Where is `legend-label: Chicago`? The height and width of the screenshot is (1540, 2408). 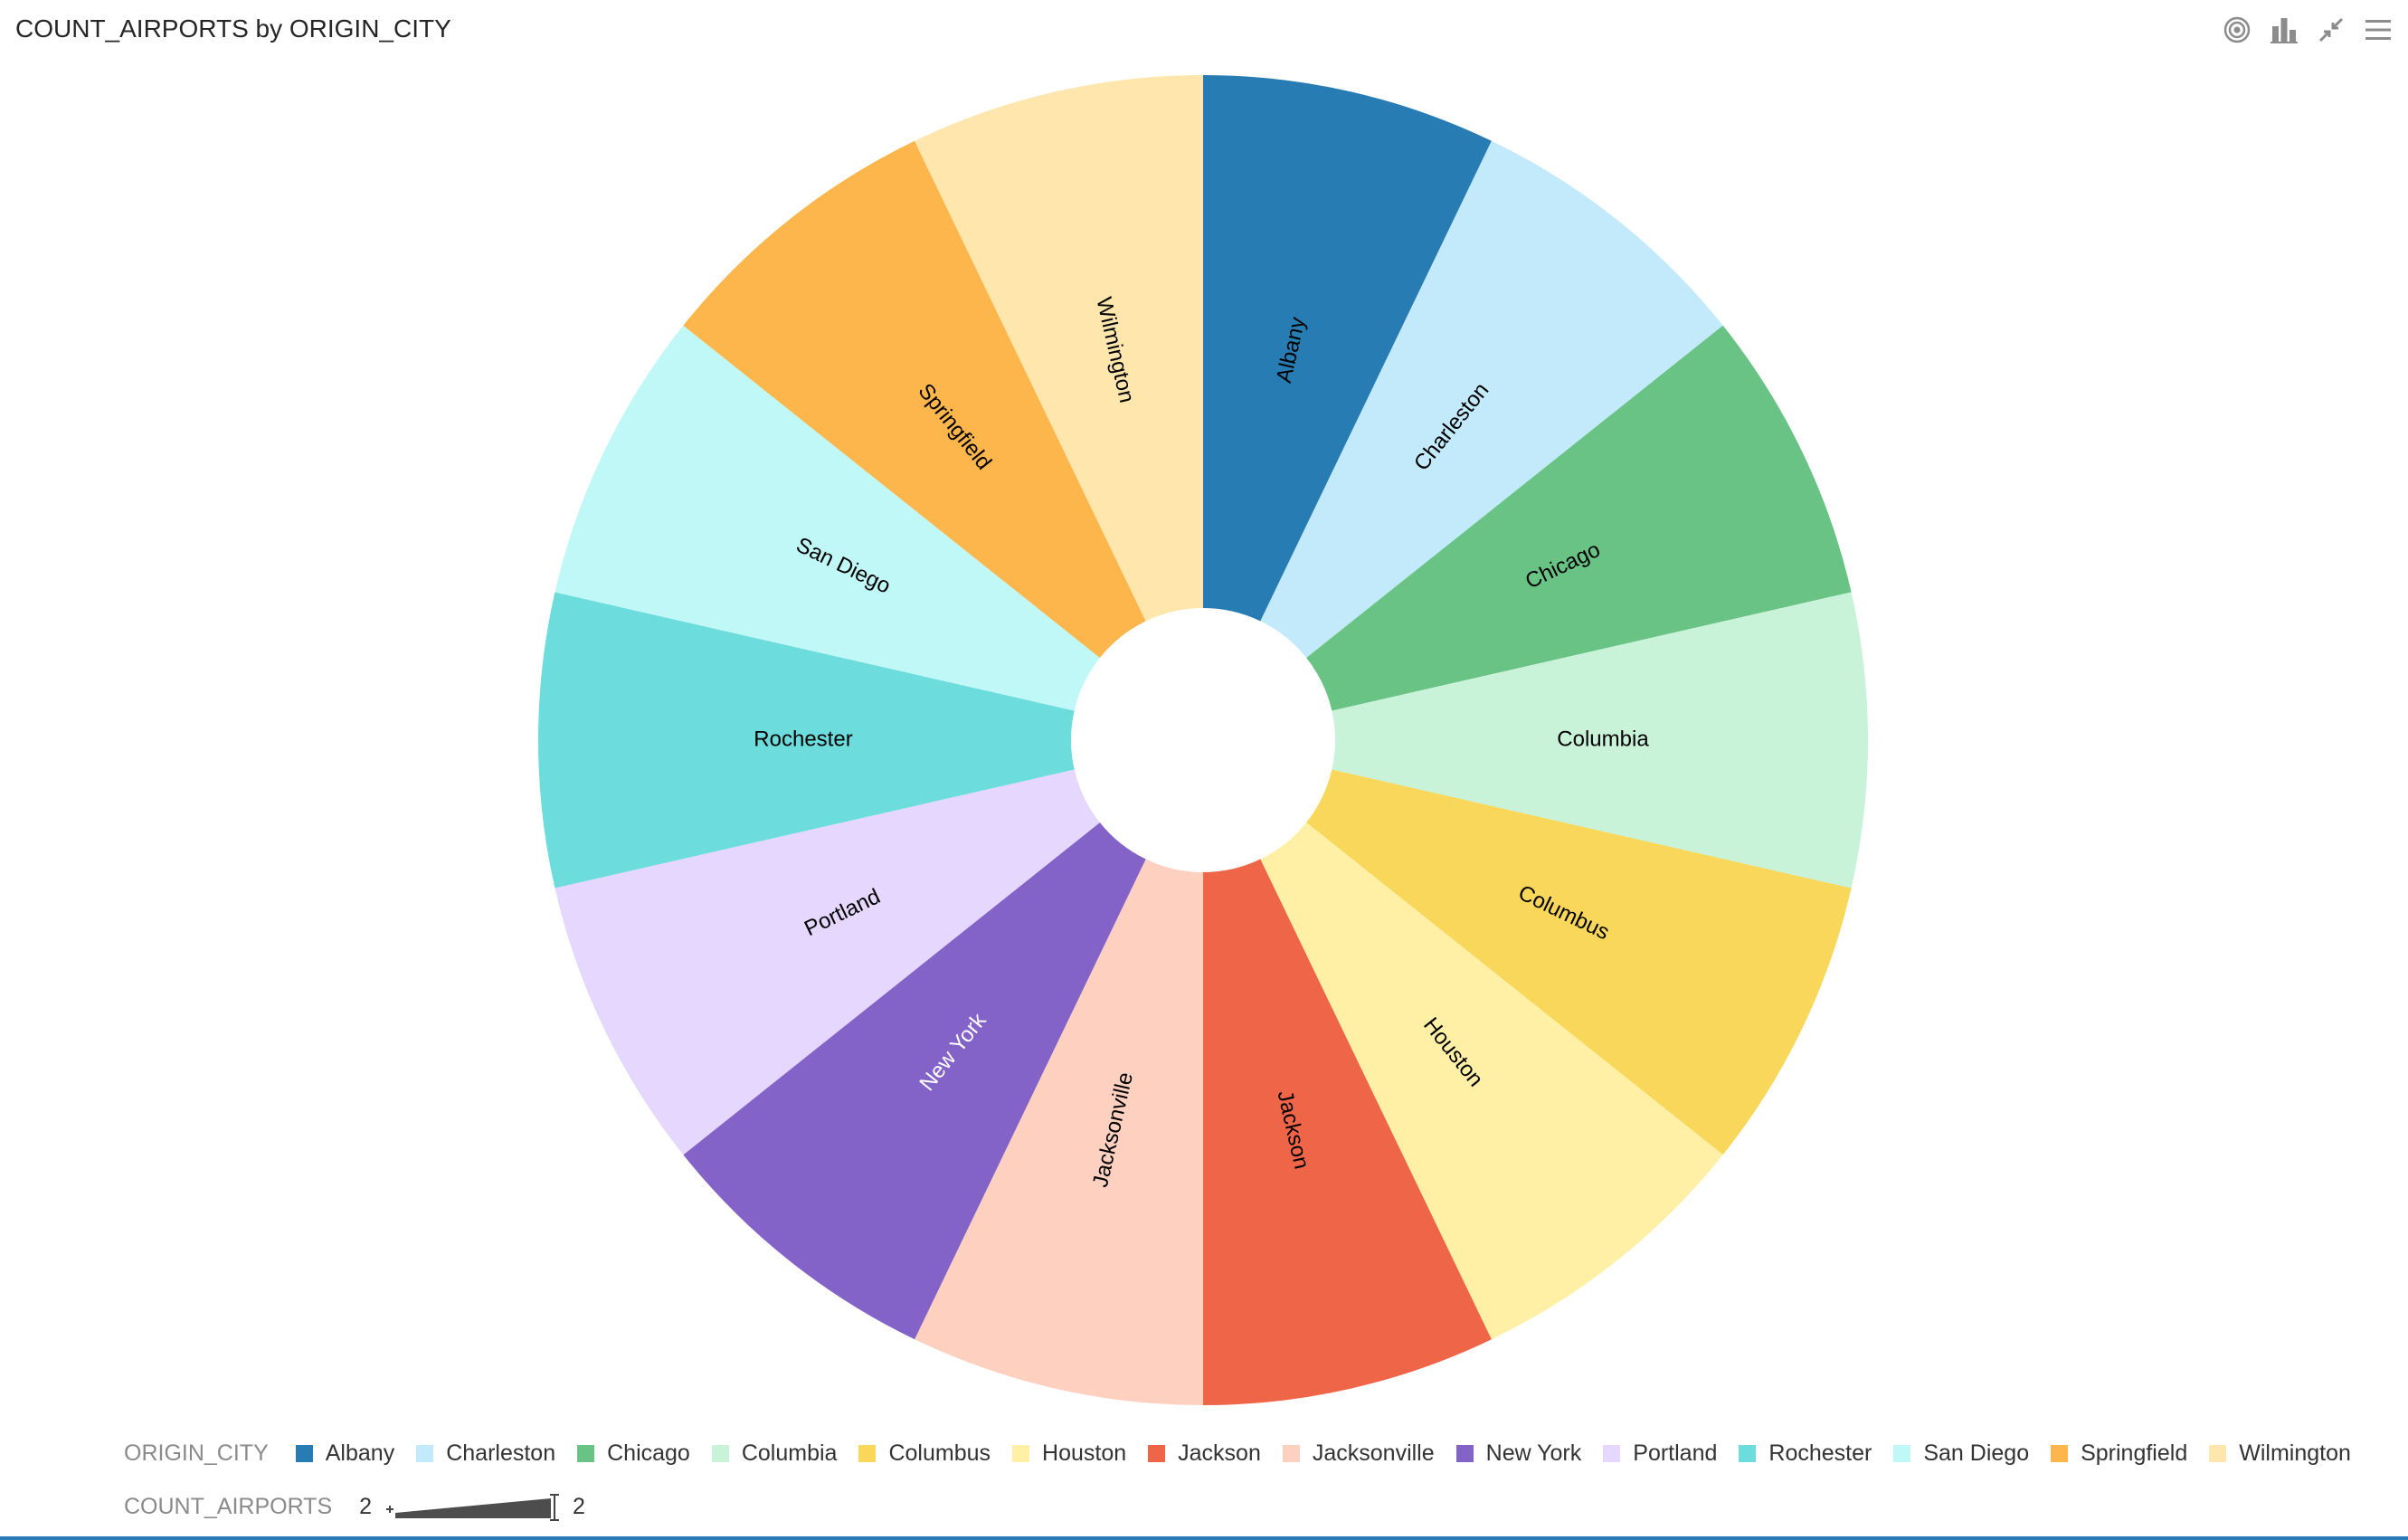 legend-label: Chicago is located at coordinates (648, 1453).